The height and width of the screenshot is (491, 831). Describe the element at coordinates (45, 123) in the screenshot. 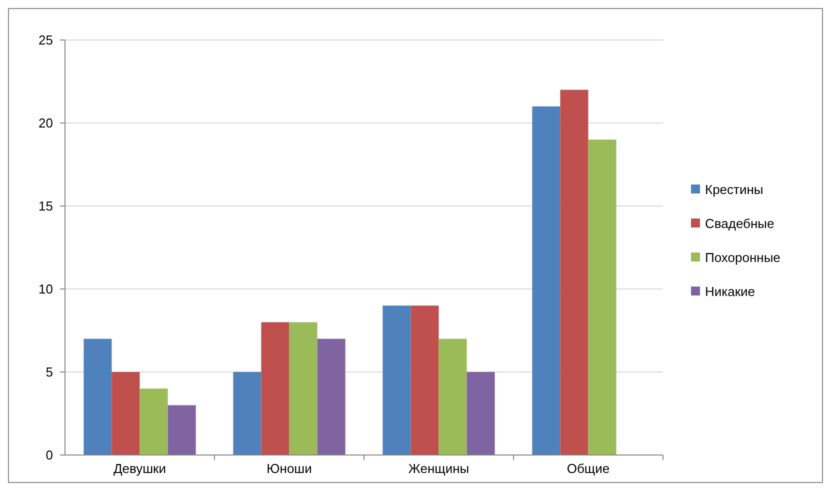

I see `y-tick-label: 20` at that location.